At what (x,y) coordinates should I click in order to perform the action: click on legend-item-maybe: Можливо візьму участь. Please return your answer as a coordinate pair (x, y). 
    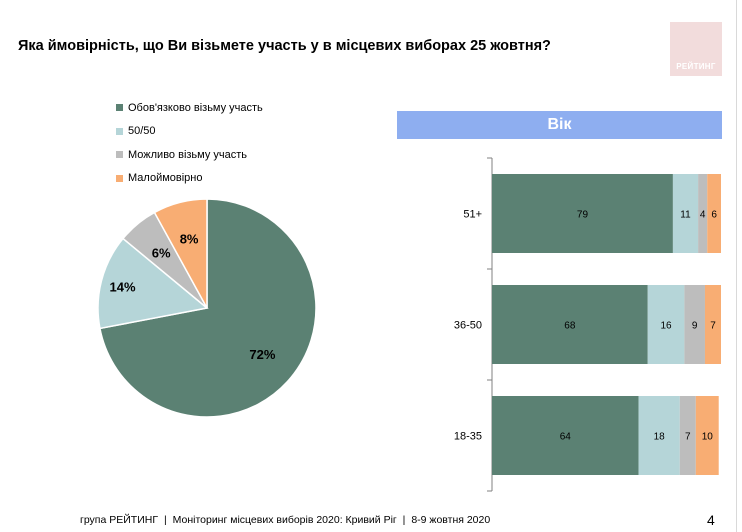
    Looking at the image, I should click on (189, 155).